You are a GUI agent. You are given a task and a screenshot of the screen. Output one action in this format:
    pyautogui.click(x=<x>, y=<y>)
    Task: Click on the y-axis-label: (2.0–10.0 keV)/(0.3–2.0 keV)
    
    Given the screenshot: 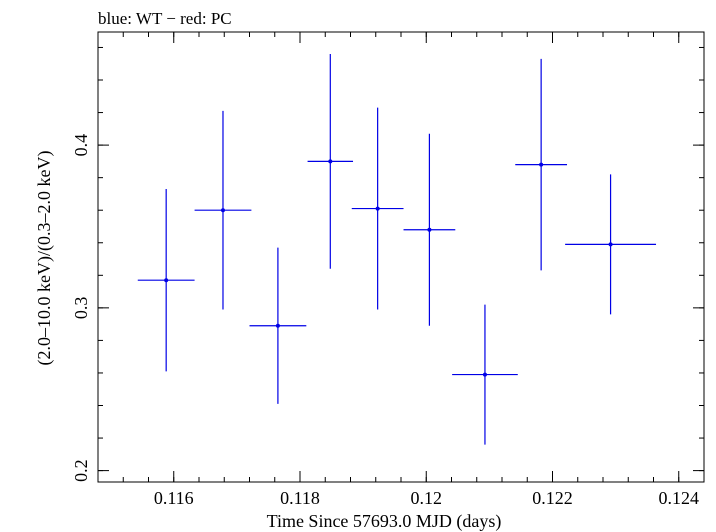 What is the action you would take?
    pyautogui.click(x=44, y=258)
    